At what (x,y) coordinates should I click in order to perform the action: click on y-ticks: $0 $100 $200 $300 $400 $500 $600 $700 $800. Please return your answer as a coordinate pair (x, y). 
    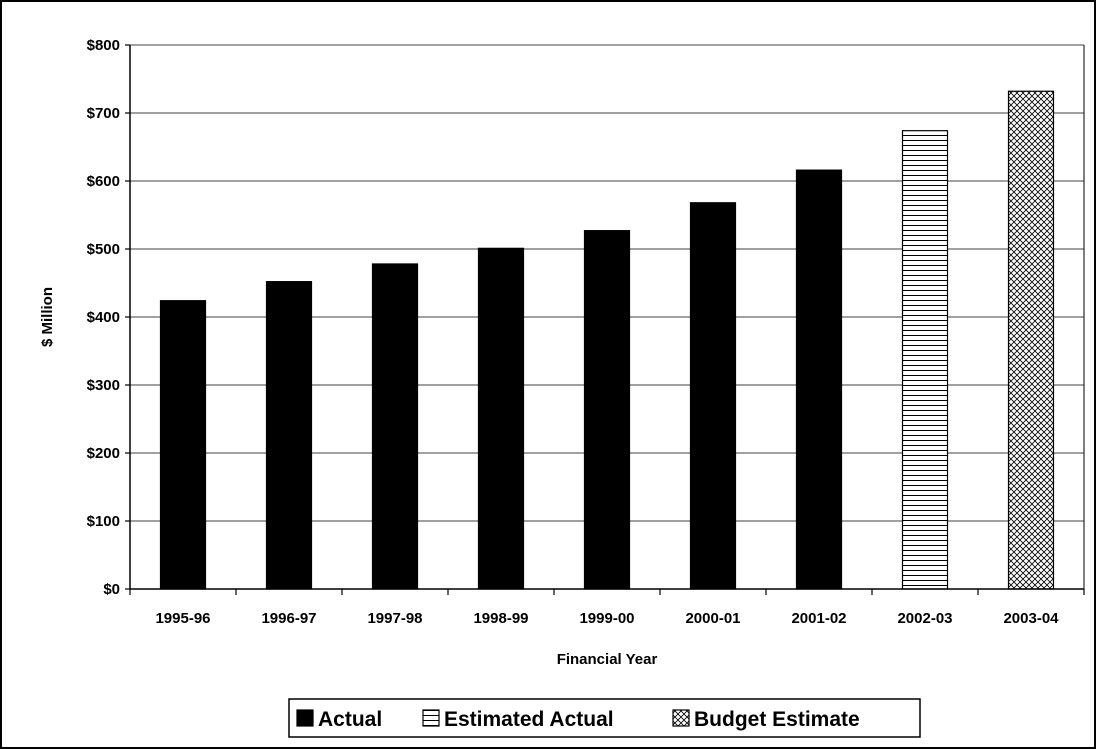
    Looking at the image, I should click on (108, 317).